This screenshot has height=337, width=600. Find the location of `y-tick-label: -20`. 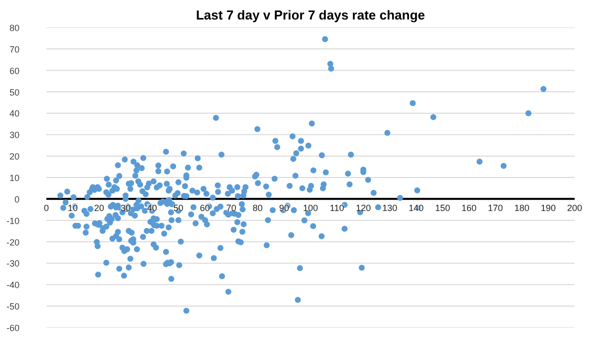

y-tick-label: -20 is located at coordinates (13, 242).